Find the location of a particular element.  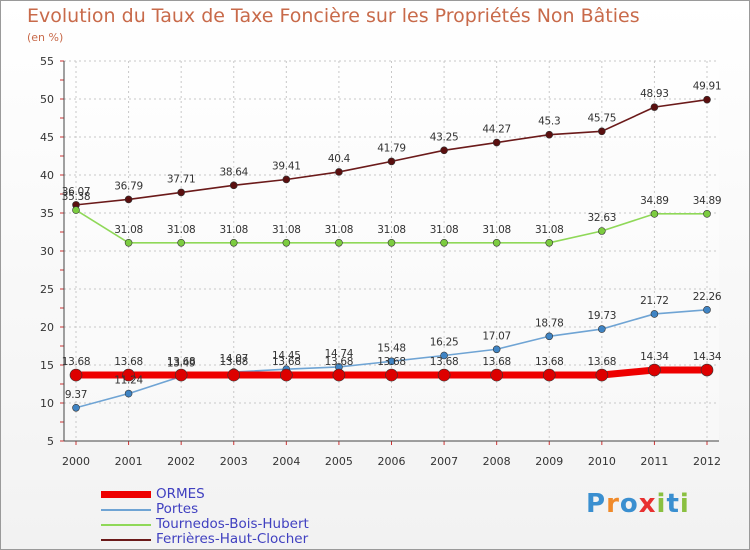

legend-label: Tournedos-Bois-Hubert is located at coordinates (232, 524).